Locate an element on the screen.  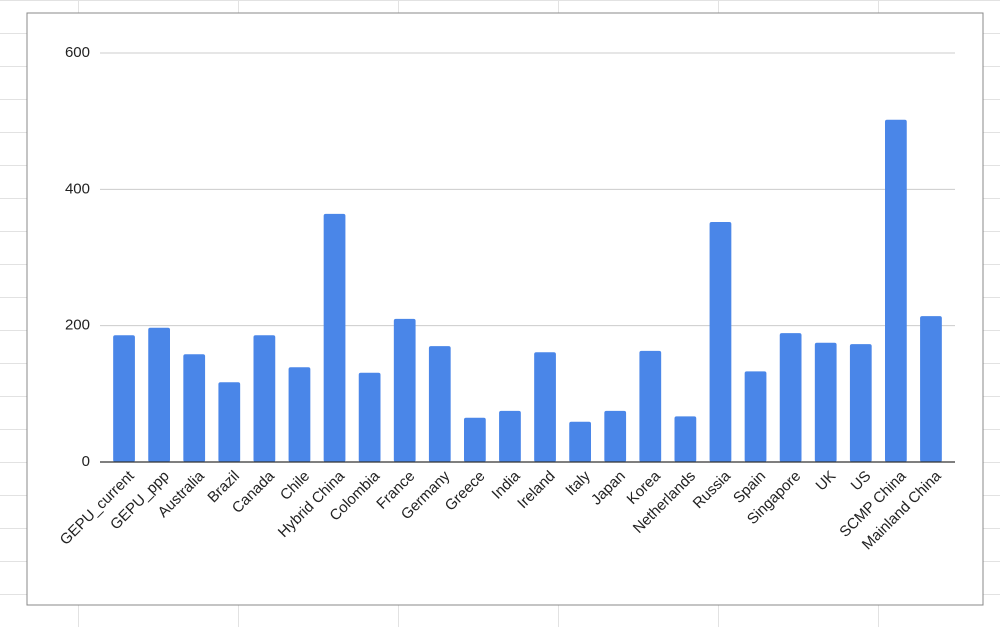
y-tick-label: 200 is located at coordinates (77, 325).